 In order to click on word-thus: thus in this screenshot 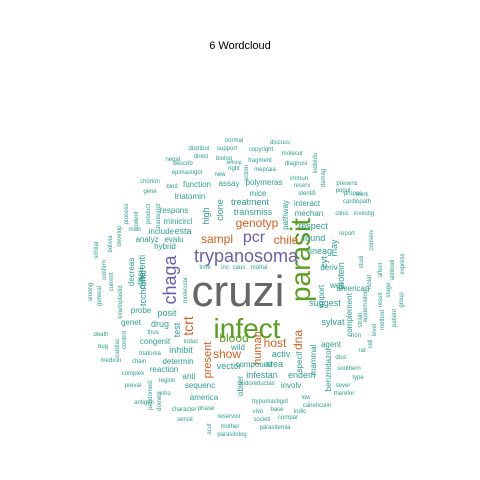, I will do `click(152, 333)`.